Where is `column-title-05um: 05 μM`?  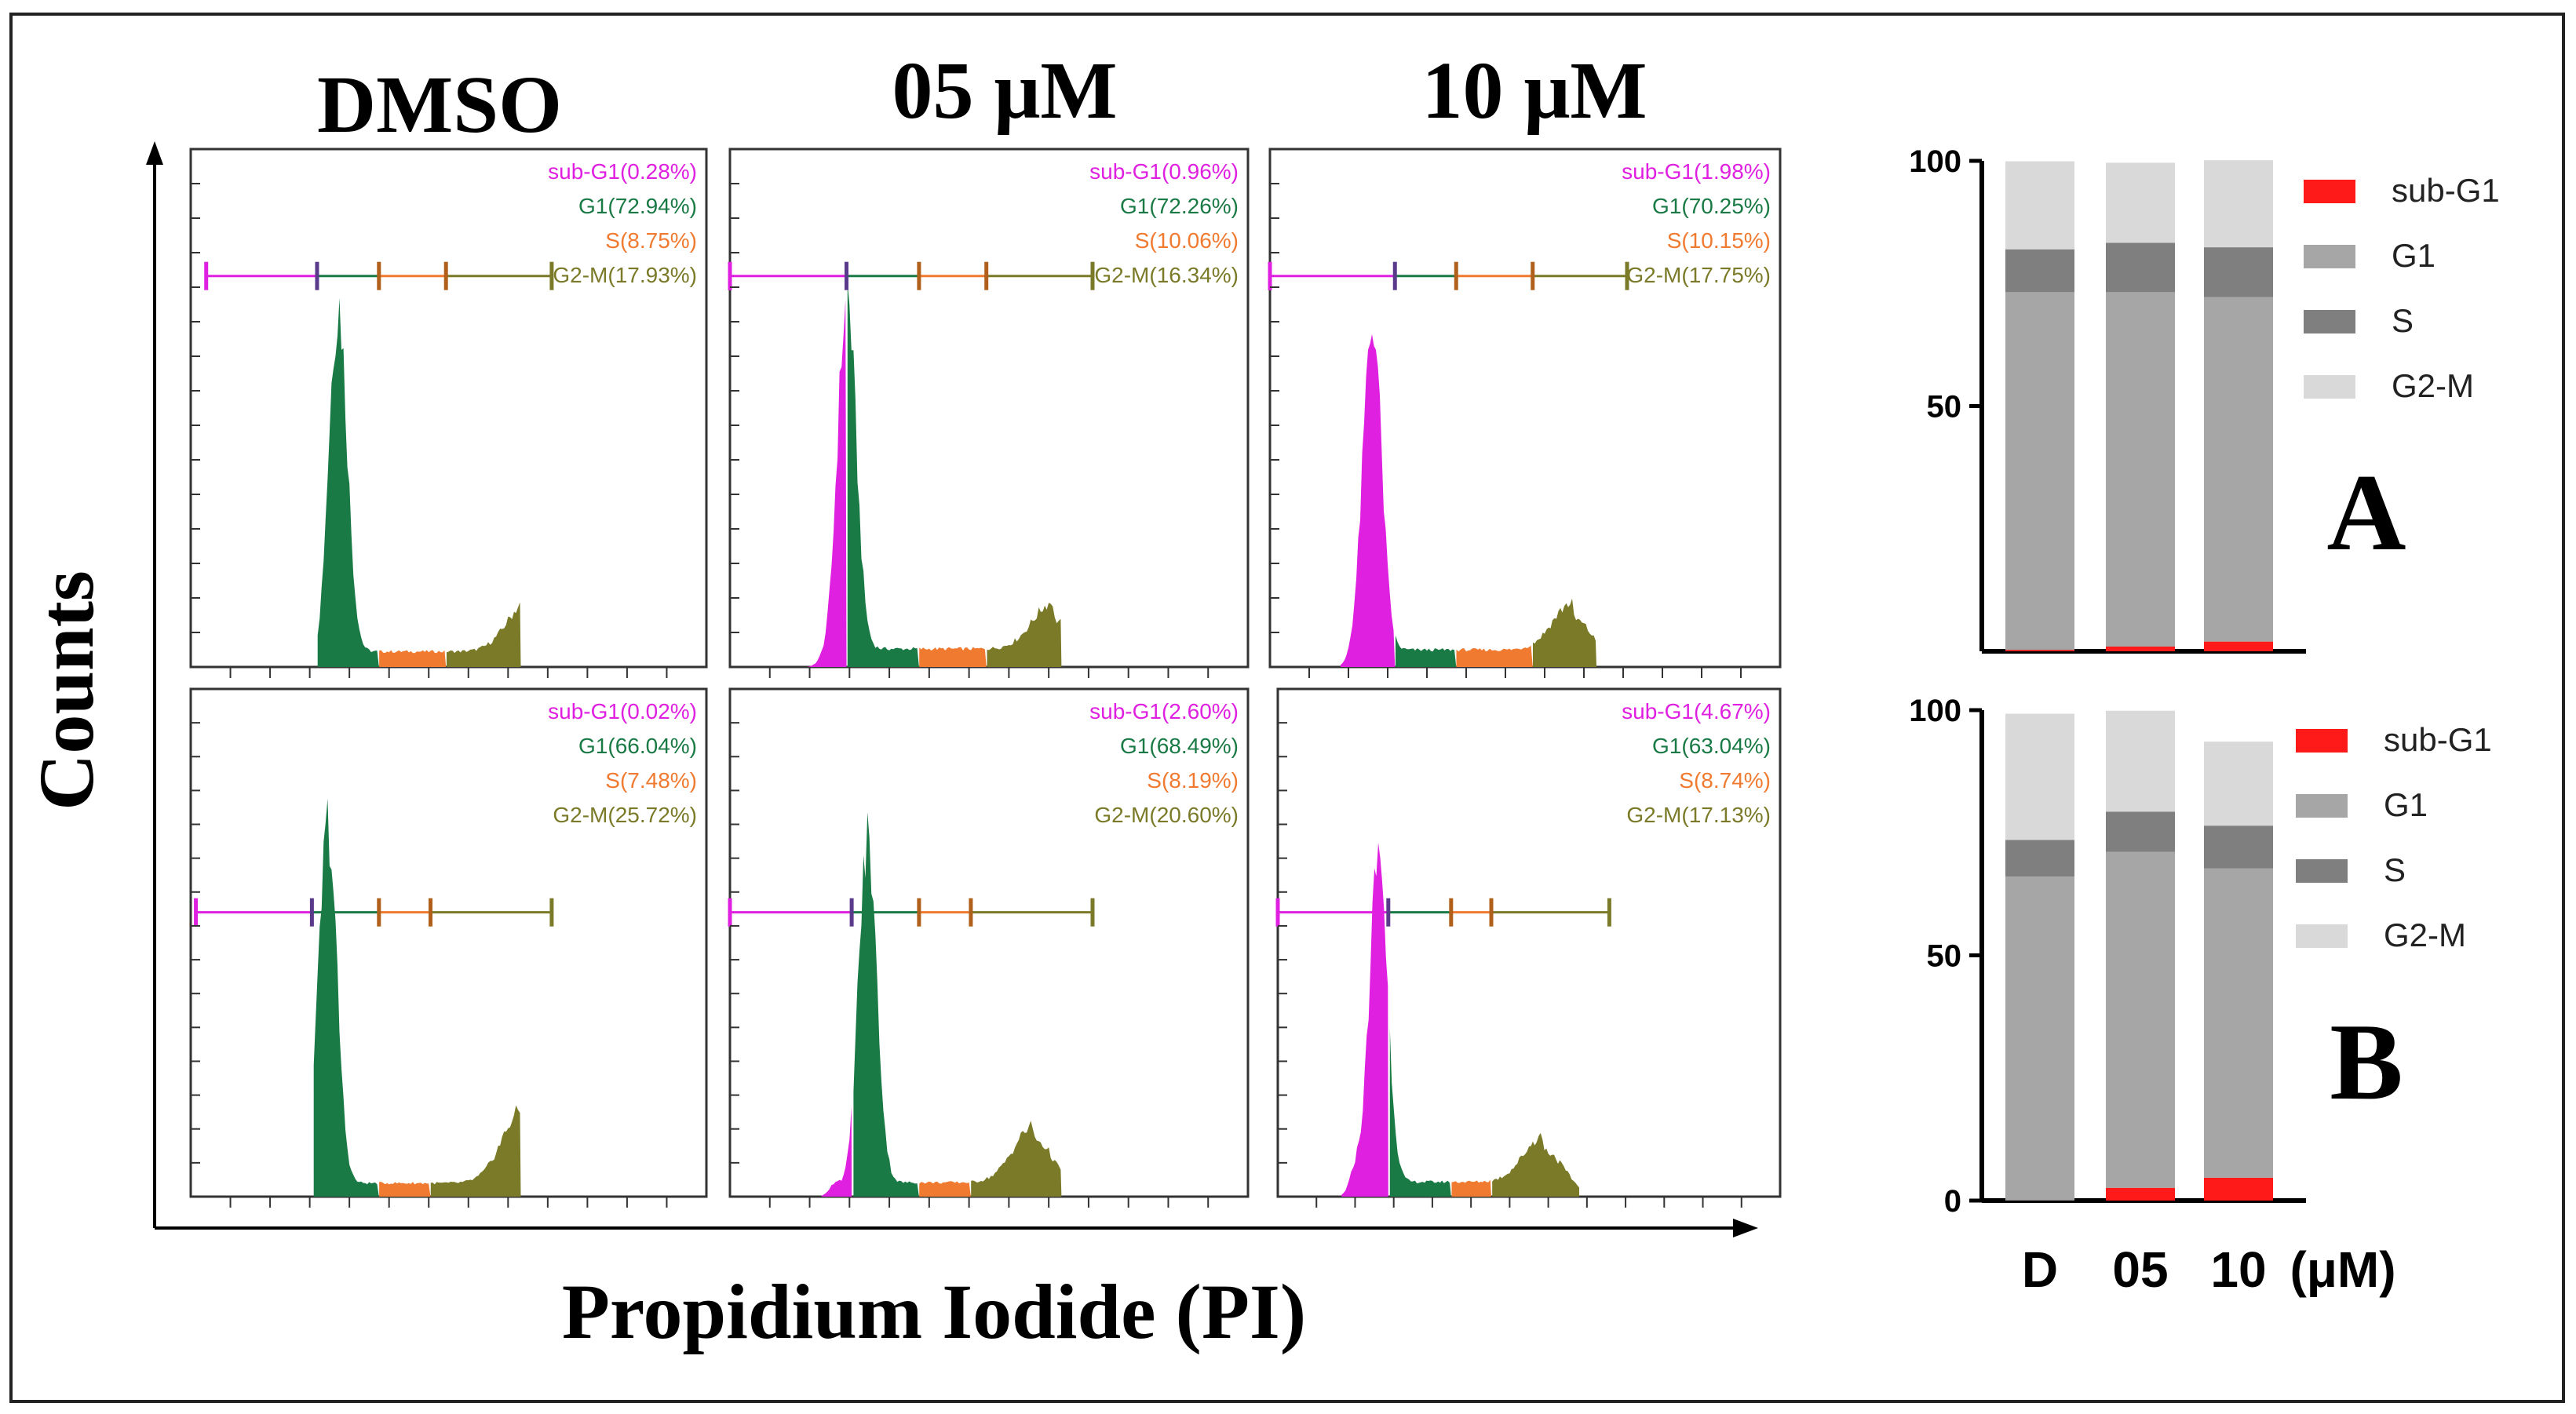 column-title-05um: 05 μM is located at coordinates (1004, 91).